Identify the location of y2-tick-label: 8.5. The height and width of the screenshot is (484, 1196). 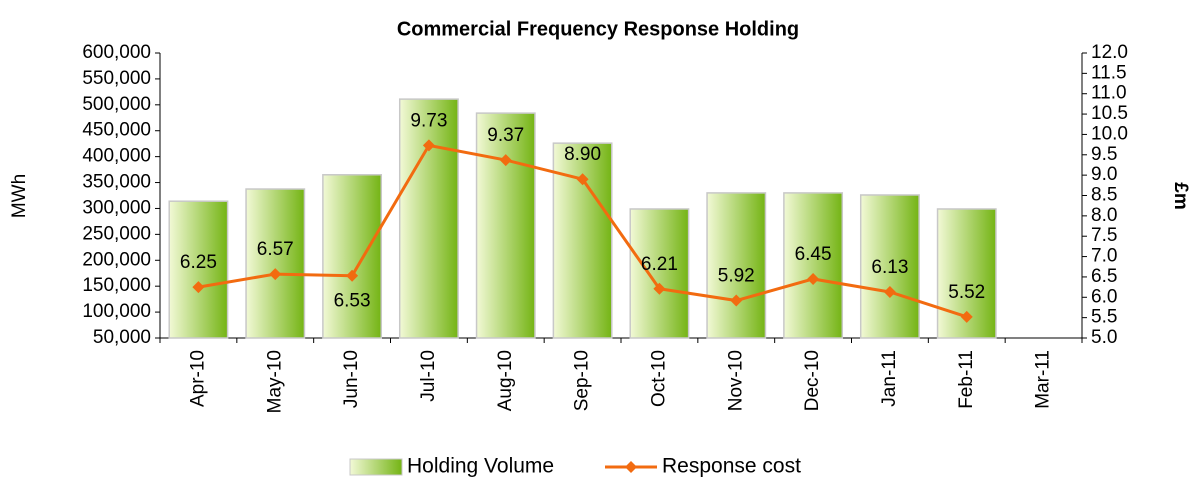
(1104, 195).